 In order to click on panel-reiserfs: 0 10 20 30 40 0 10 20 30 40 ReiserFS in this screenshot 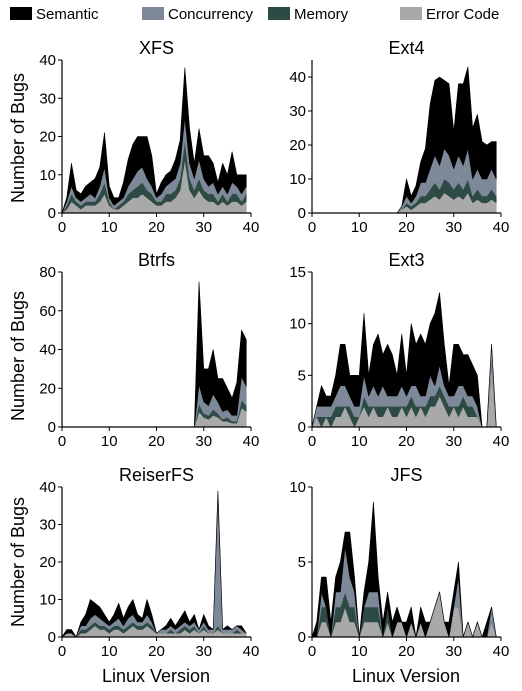, I will do `click(149, 562)`.